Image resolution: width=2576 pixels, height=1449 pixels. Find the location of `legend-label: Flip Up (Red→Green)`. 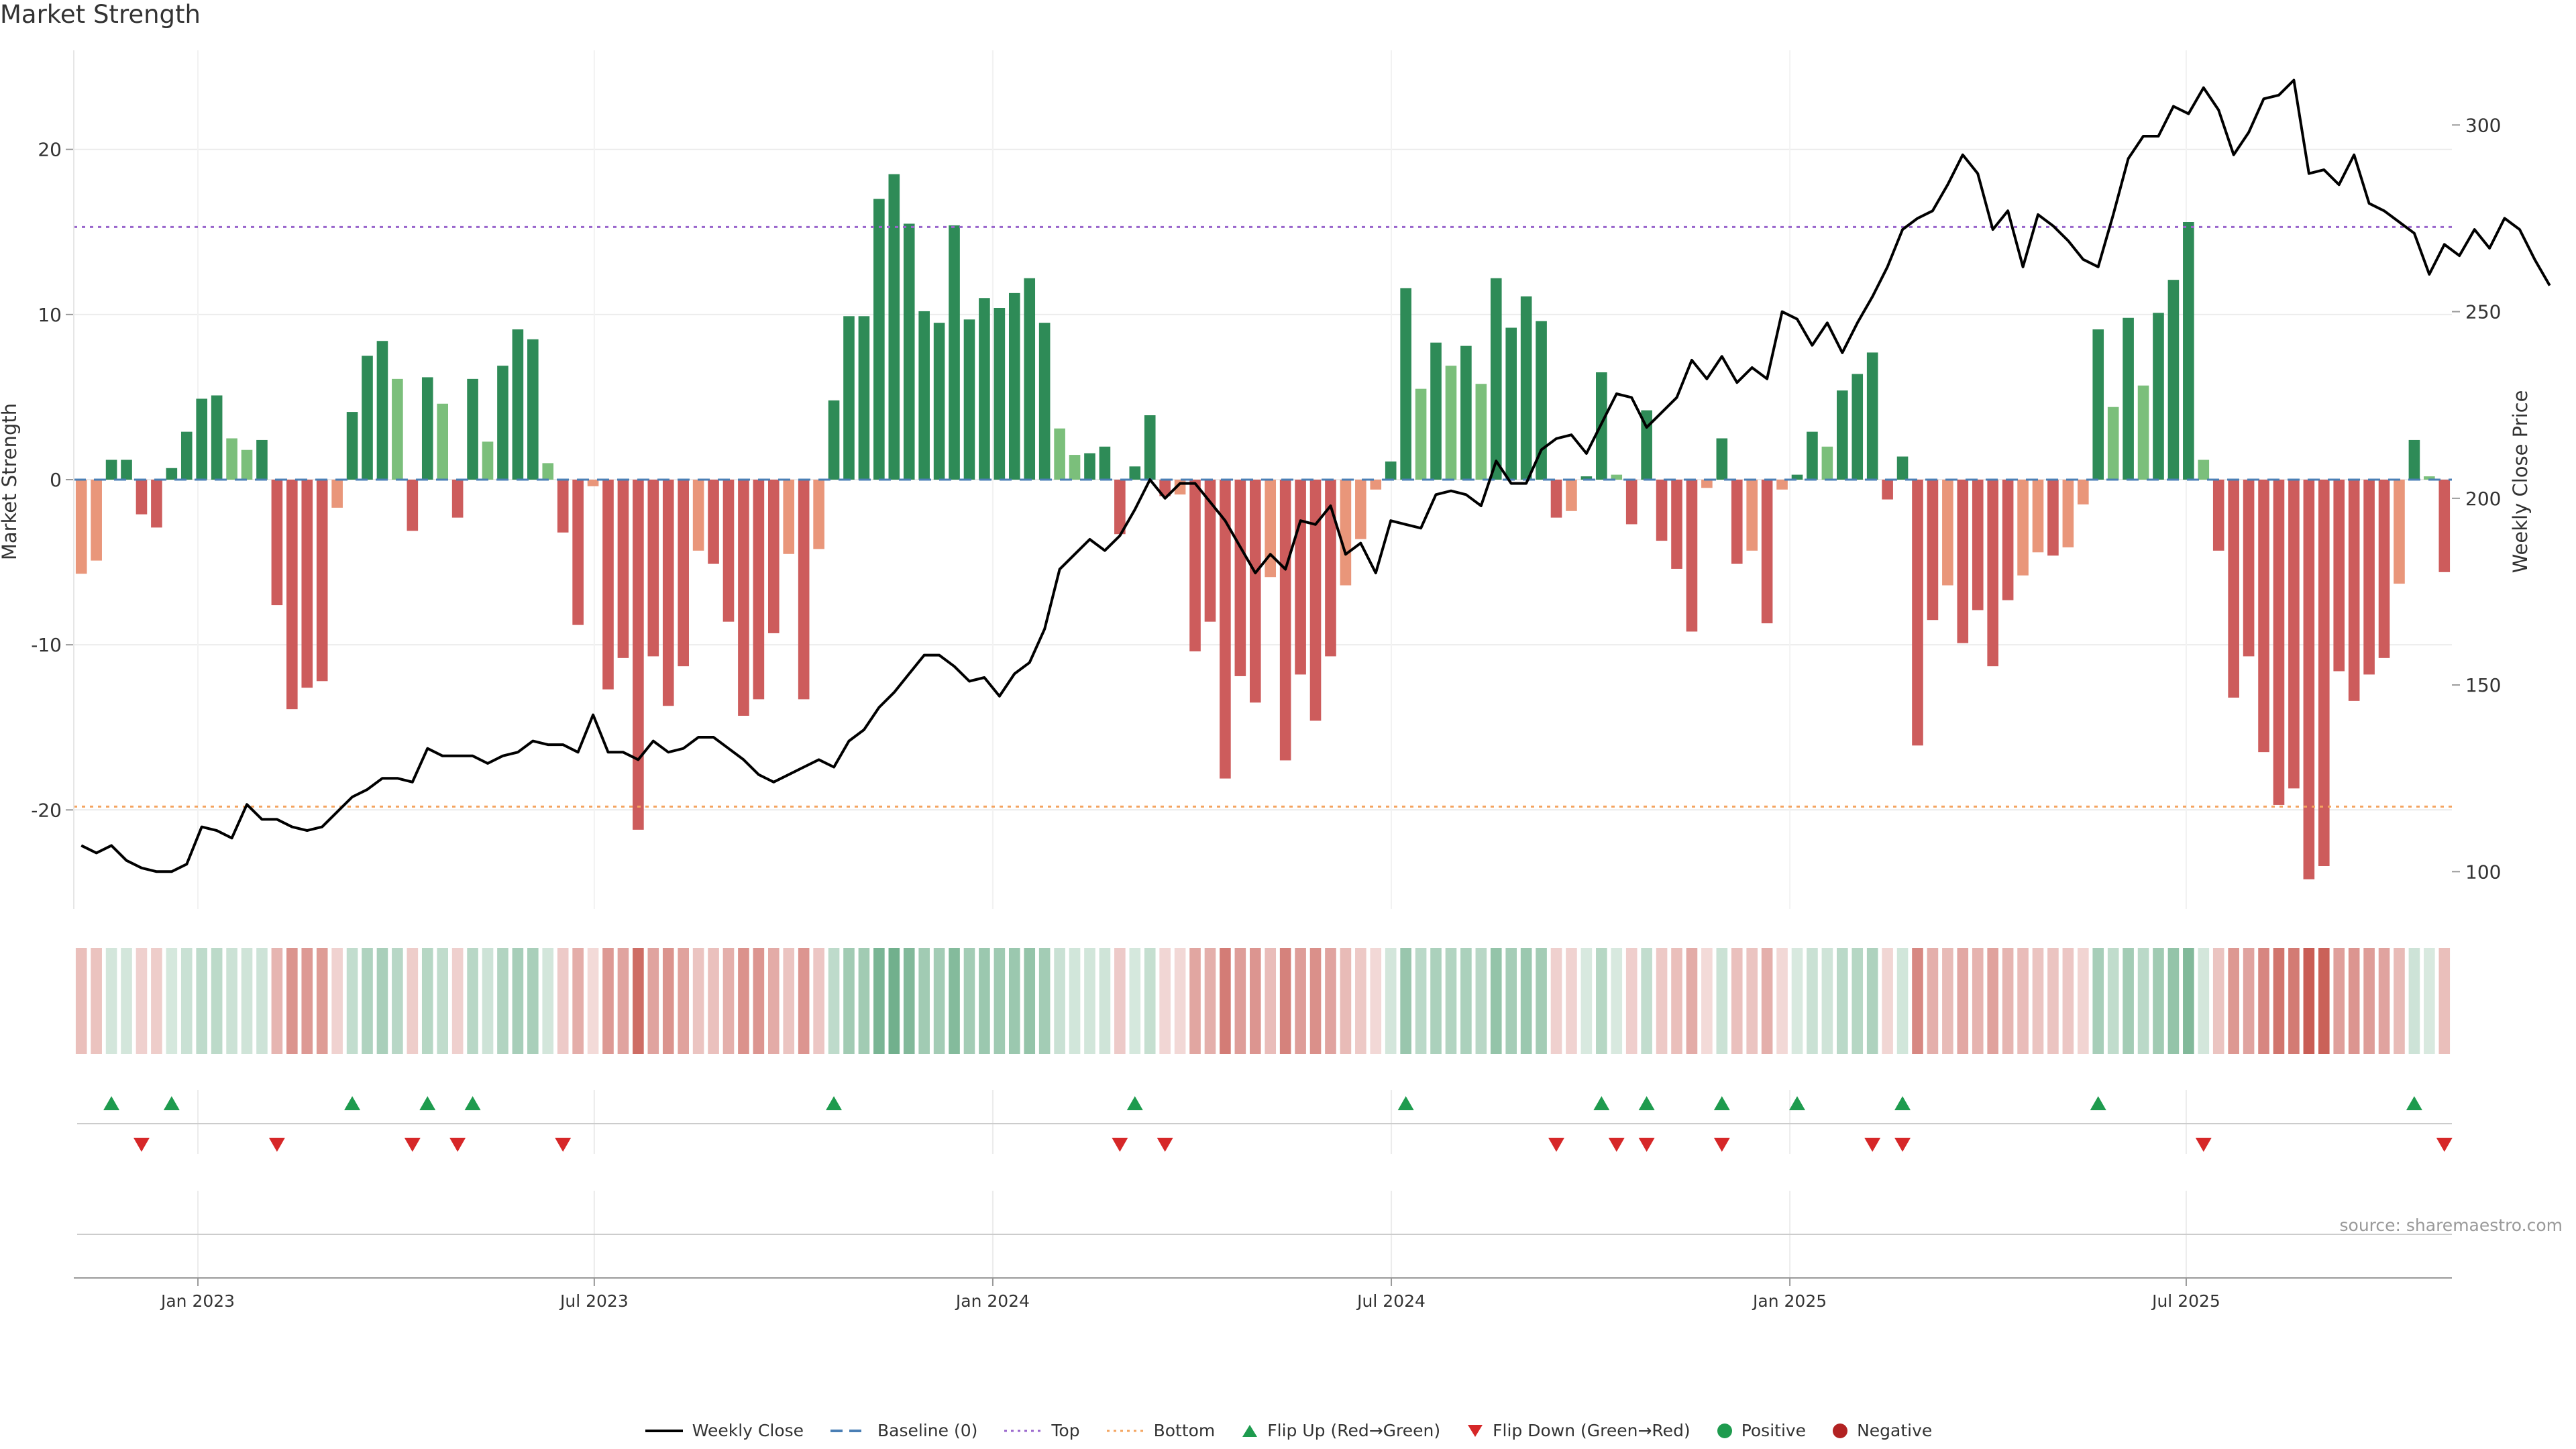

legend-label: Flip Up (Red→Green) is located at coordinates (1354, 1430).